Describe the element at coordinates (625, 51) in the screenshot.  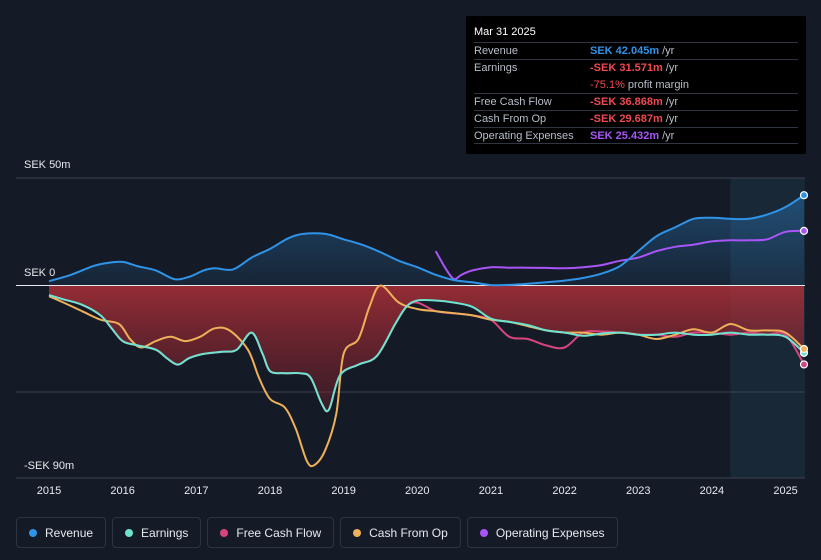
I see `tooltip-value: SEK 42.045m` at that location.